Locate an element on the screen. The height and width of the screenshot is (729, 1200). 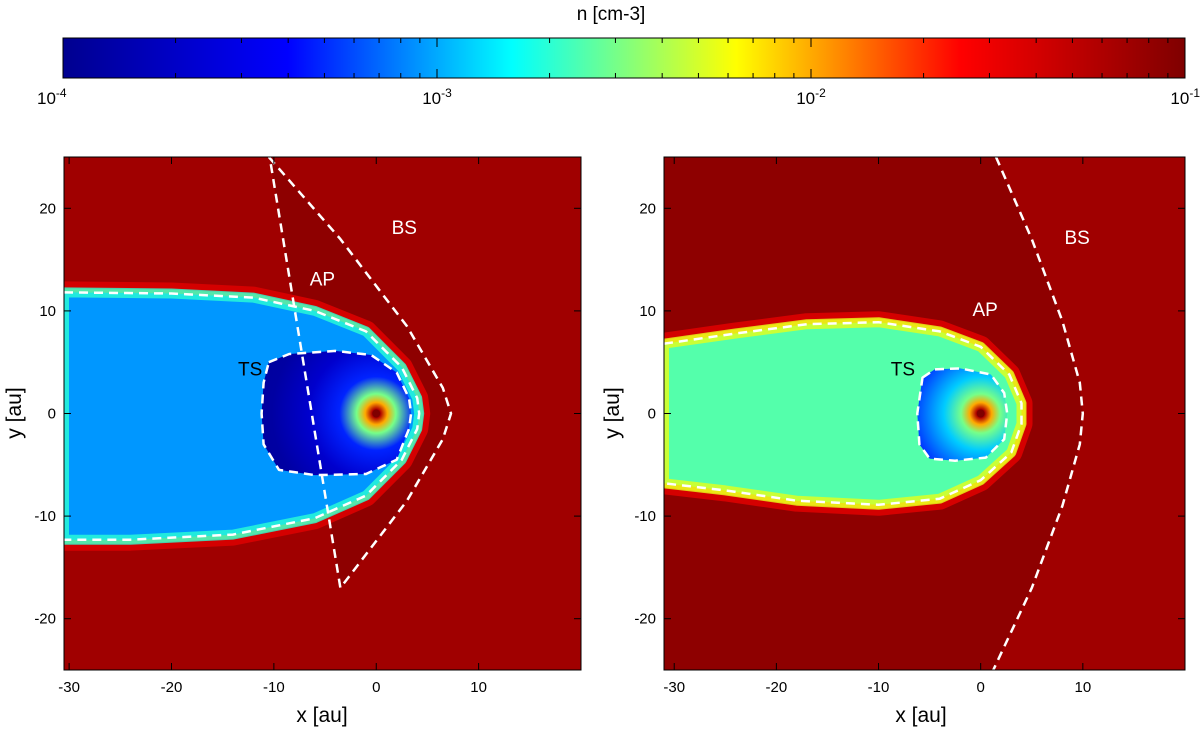
colorbar-tick-label: 10⁻¹ is located at coordinates (1185, 97).